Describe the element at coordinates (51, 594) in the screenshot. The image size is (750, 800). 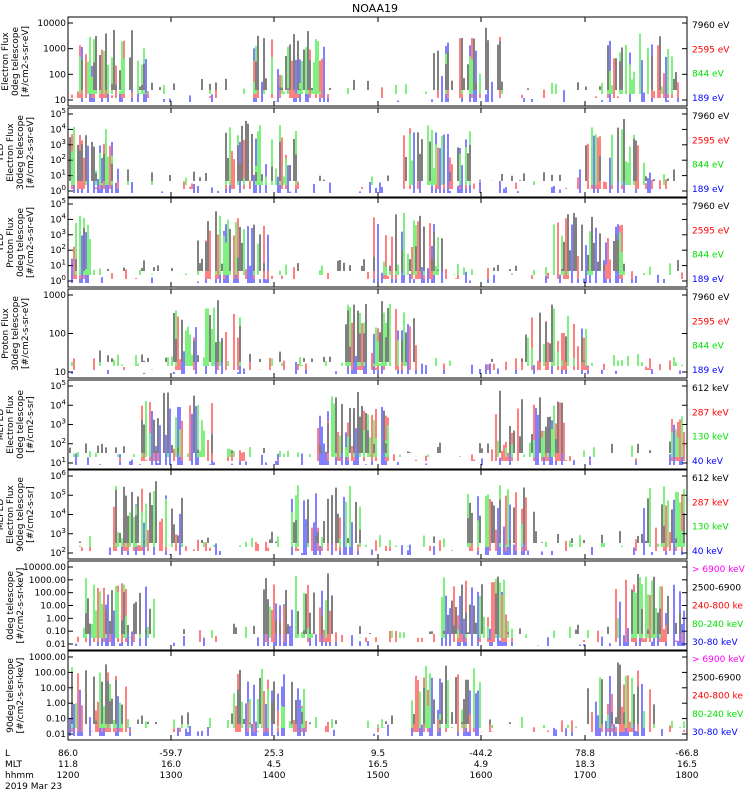
I see `y-tick-label: 100.00` at that location.